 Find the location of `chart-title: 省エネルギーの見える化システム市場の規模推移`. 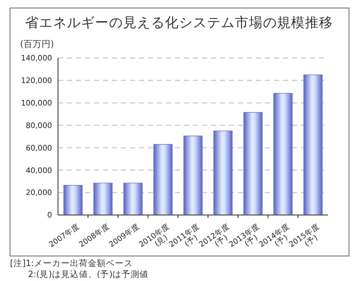

chart-title: 省エネルギーの見える化システム市場の規模推移 is located at coordinates (179, 23).